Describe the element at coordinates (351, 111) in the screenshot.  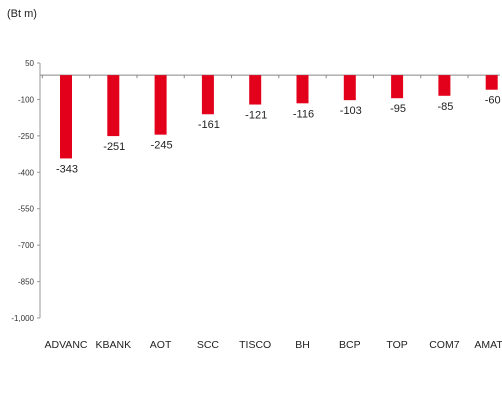
I see `value-label: -103` at that location.